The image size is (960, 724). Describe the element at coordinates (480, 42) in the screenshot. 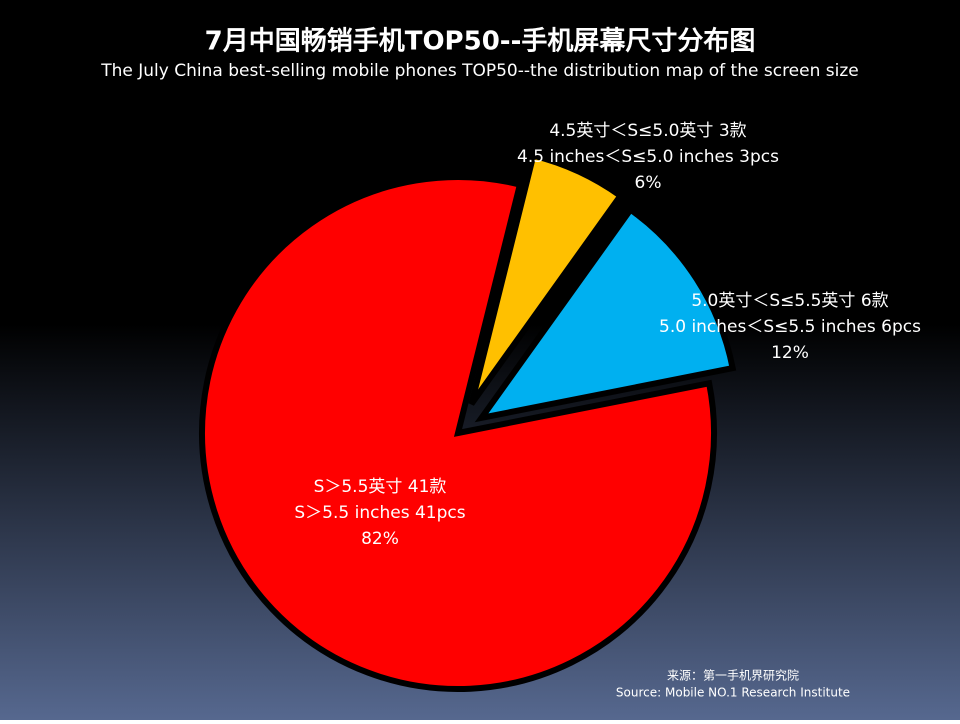

I see `chart-title: 7月中国畅销手机TOP50--手机屏幕尺寸分布图` at that location.